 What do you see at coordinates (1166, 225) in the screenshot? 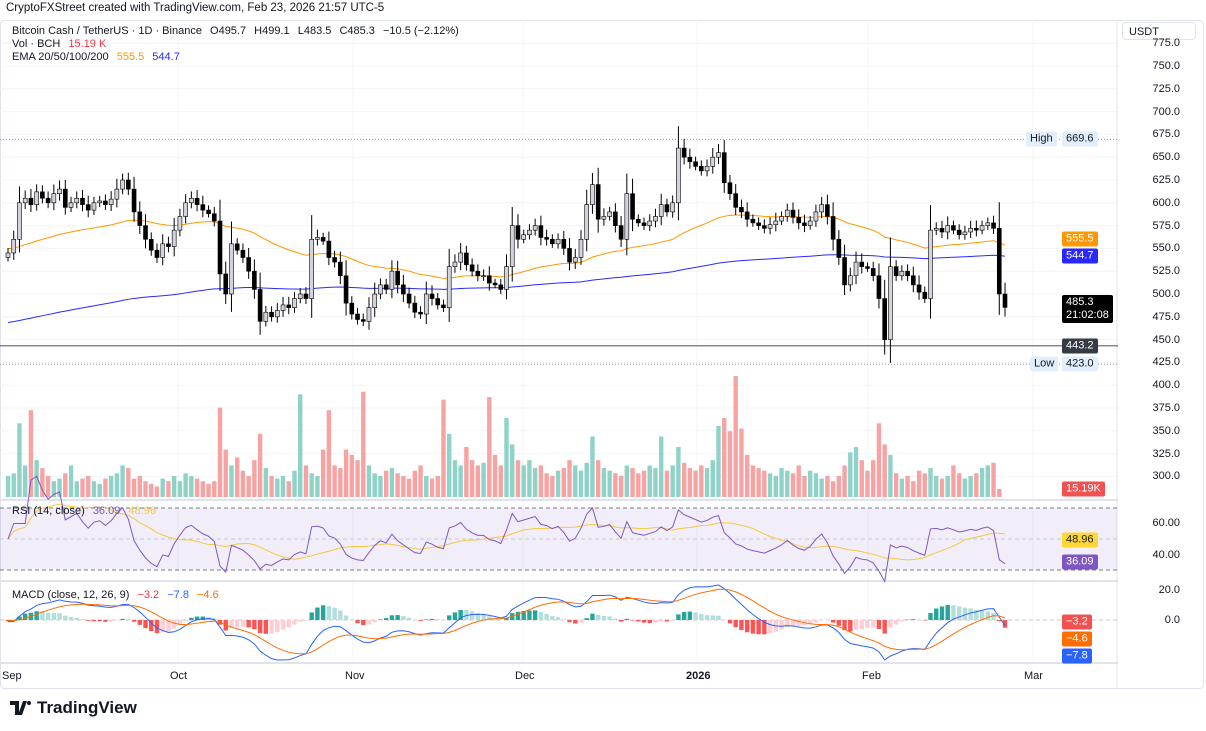
I see `price-tick: 575.0` at bounding box center [1166, 225].